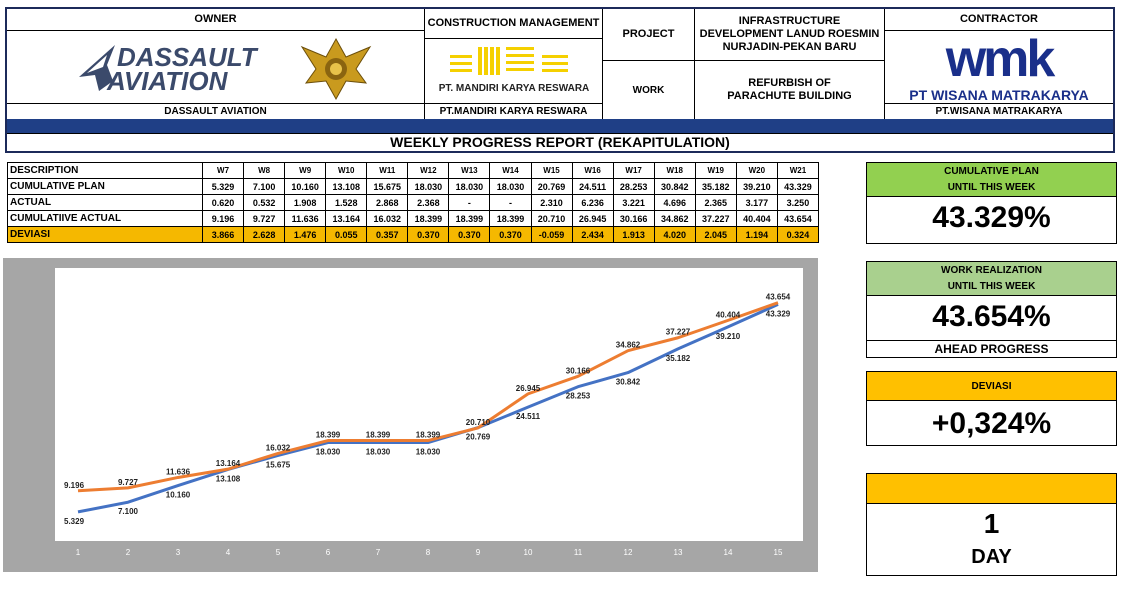 This screenshot has height=591, width=1127. I want to click on table-cell: 1.476, so click(305, 234).